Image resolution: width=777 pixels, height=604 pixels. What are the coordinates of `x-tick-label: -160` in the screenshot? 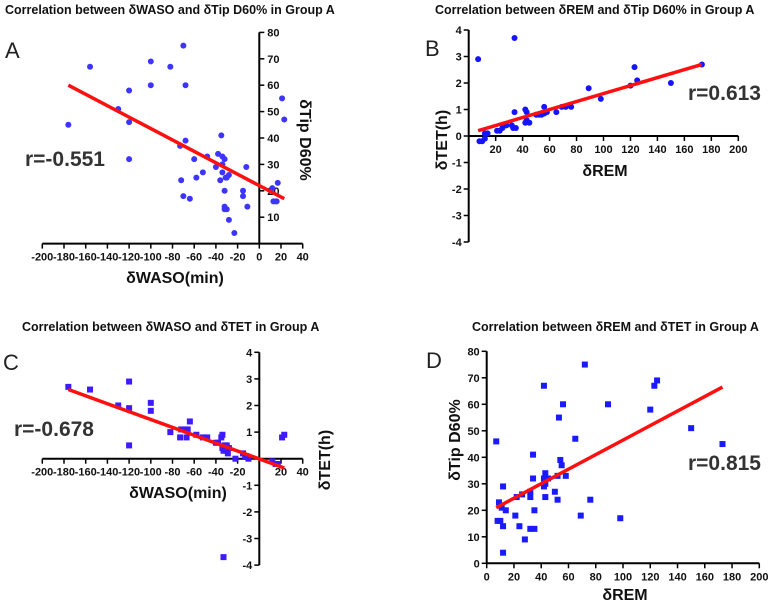 It's located at (86, 258).